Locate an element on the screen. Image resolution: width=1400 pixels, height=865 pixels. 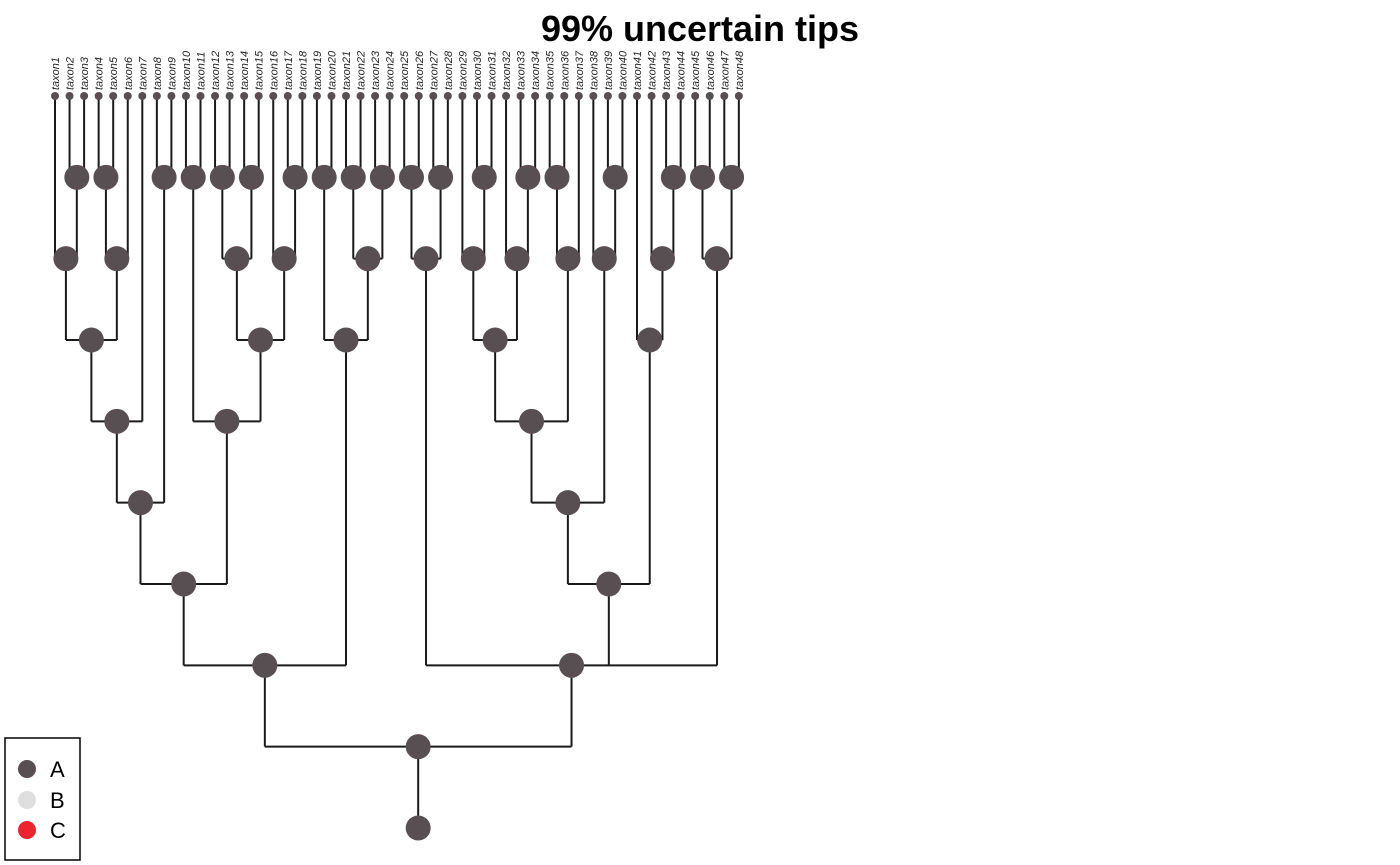
tip-label: taxon12 is located at coordinates (216, 70).